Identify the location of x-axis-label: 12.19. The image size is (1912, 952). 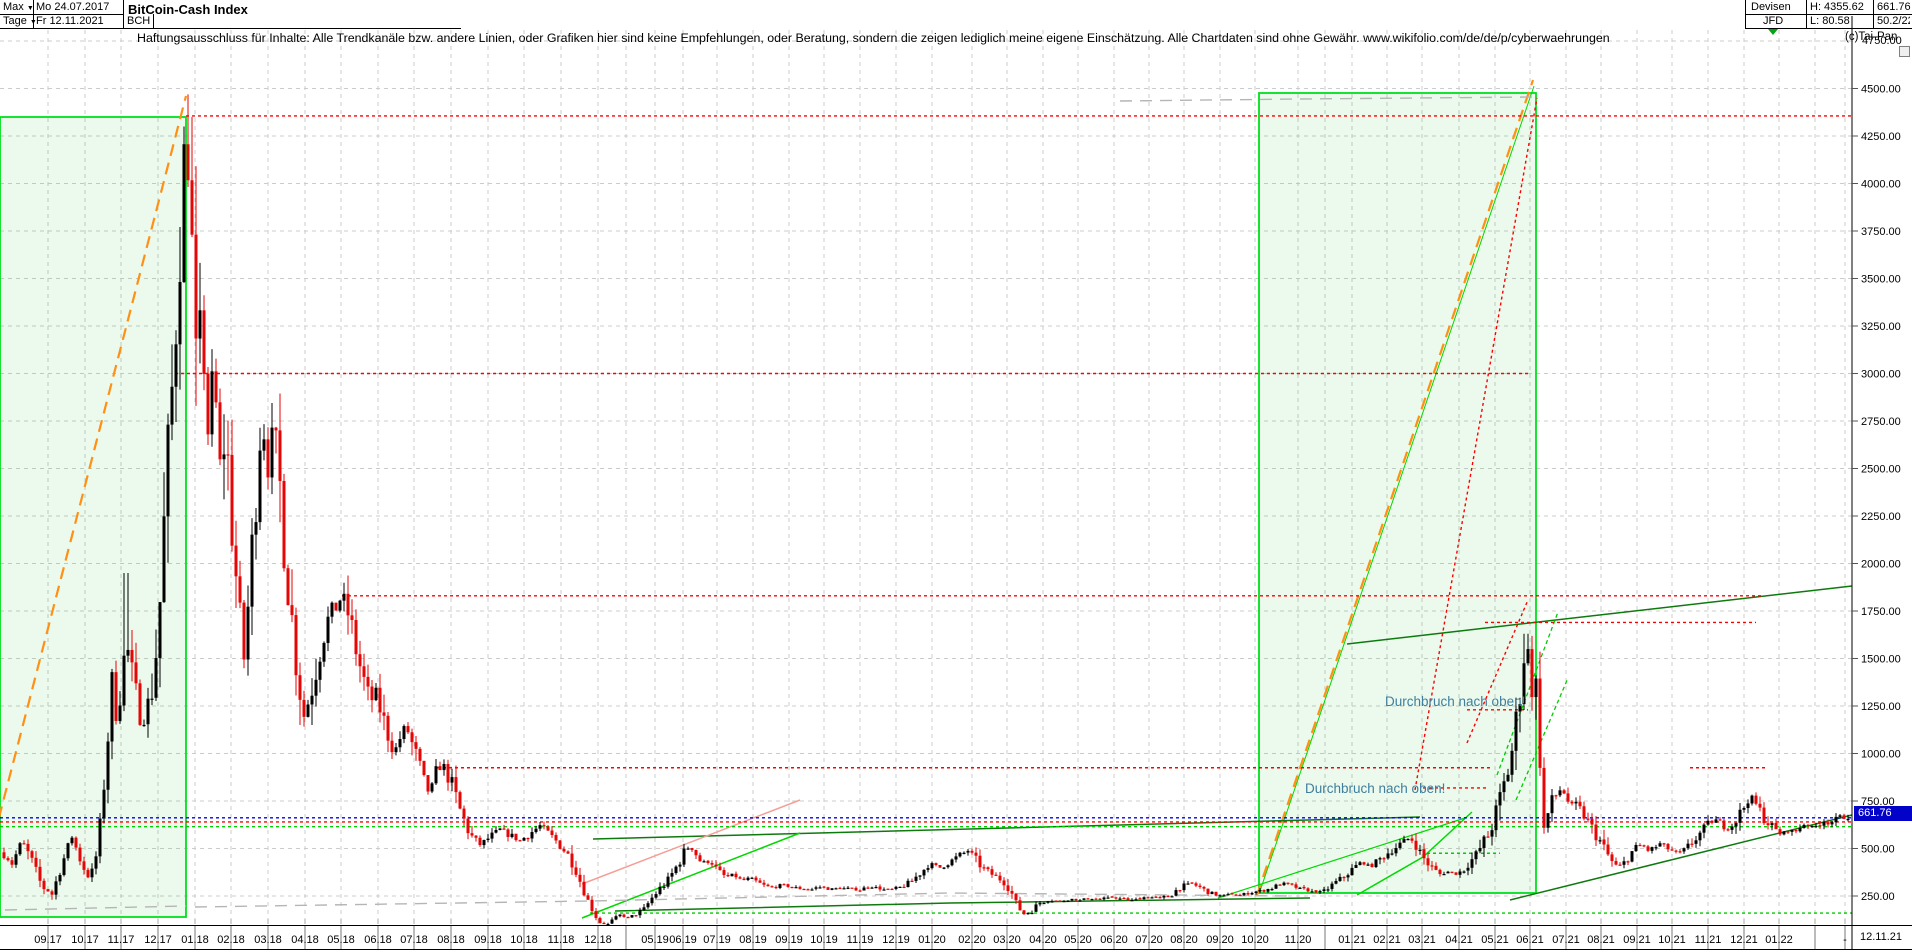
(896, 940).